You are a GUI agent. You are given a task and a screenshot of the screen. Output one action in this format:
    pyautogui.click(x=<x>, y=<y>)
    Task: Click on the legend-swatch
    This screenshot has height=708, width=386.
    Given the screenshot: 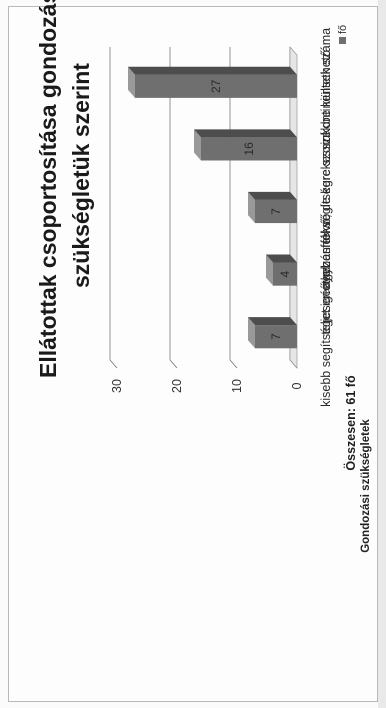 What is the action you would take?
    pyautogui.click(x=342, y=40)
    